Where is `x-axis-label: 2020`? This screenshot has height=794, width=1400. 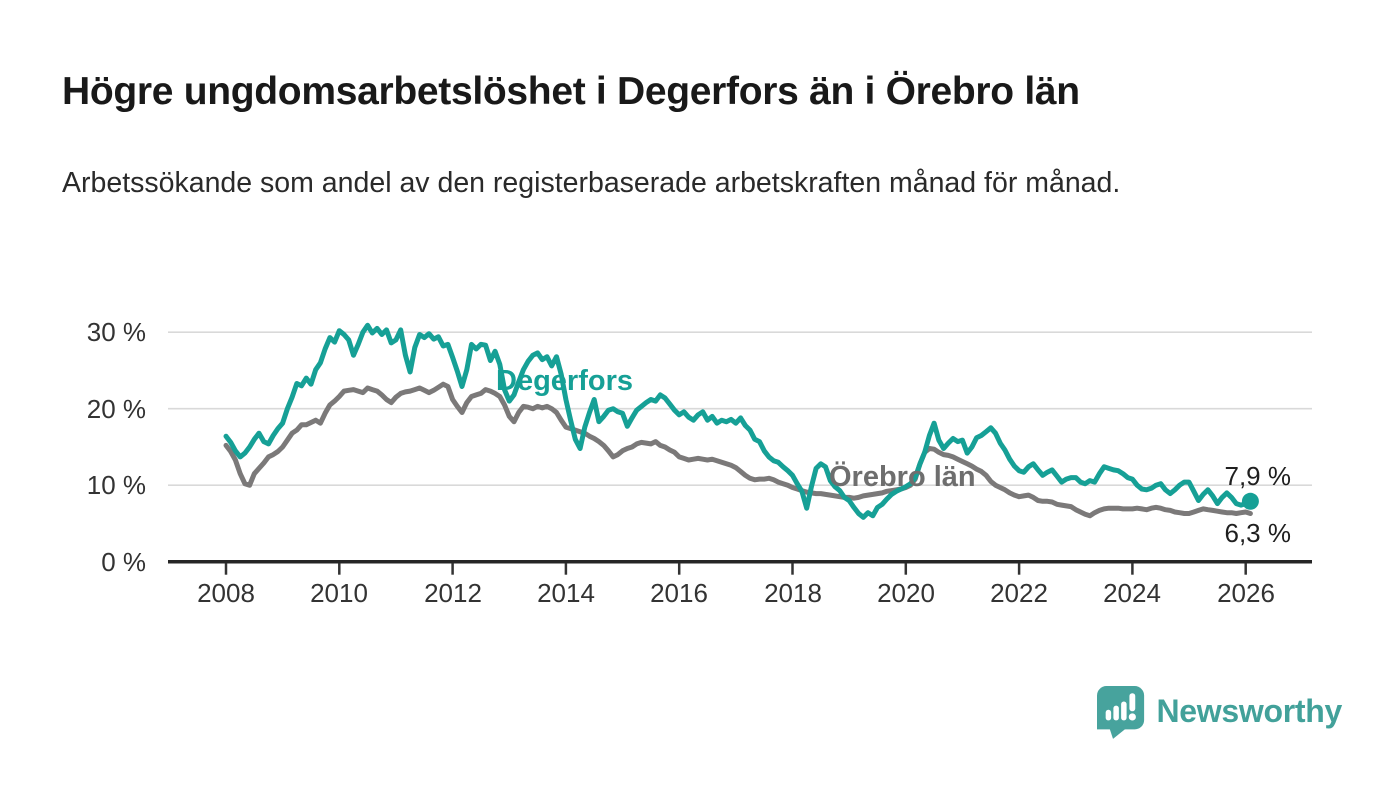
x-axis-label: 2020 is located at coordinates (906, 593).